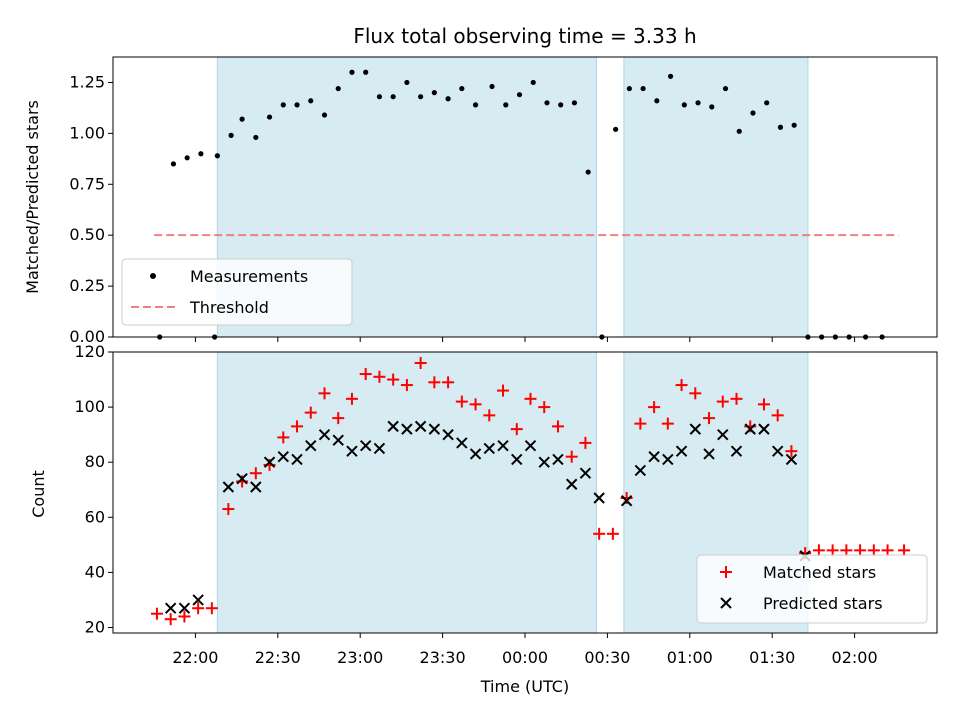 The height and width of the screenshot is (720, 960). Describe the element at coordinates (87, 183) in the screenshot. I see `top-y-tick-label: 0.75` at that location.